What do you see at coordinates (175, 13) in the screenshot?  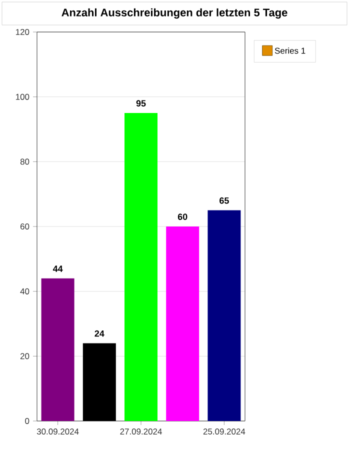 I see `chart-title: Anzahl Ausschreibungen der letzten 5 Tage` at bounding box center [175, 13].